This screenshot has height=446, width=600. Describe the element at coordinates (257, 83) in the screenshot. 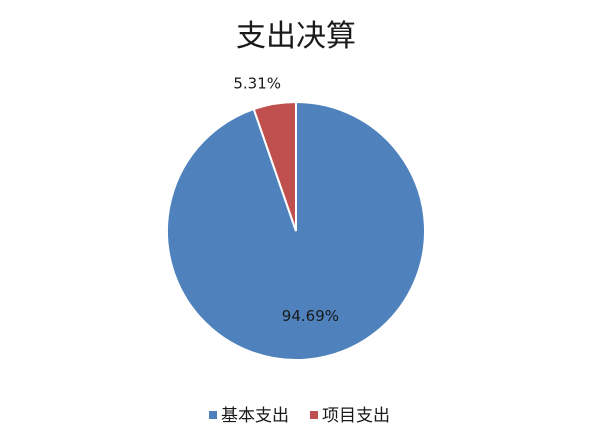

I see `data-label-2: 5.31%` at that location.